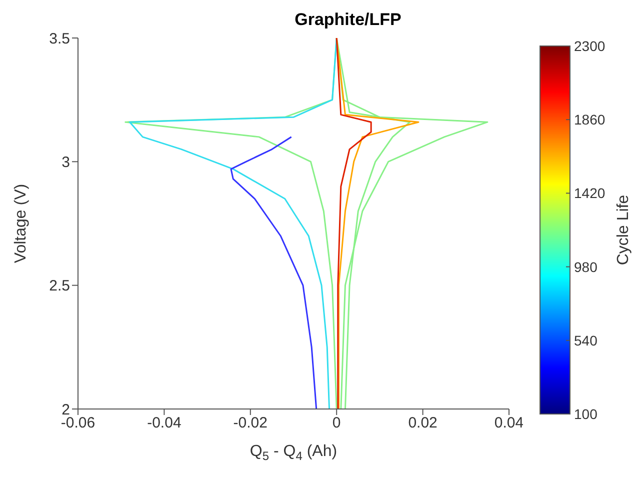 This screenshot has height=482, width=637. Describe the element at coordinates (586, 414) in the screenshot. I see `color-bar-label: 100` at that location.